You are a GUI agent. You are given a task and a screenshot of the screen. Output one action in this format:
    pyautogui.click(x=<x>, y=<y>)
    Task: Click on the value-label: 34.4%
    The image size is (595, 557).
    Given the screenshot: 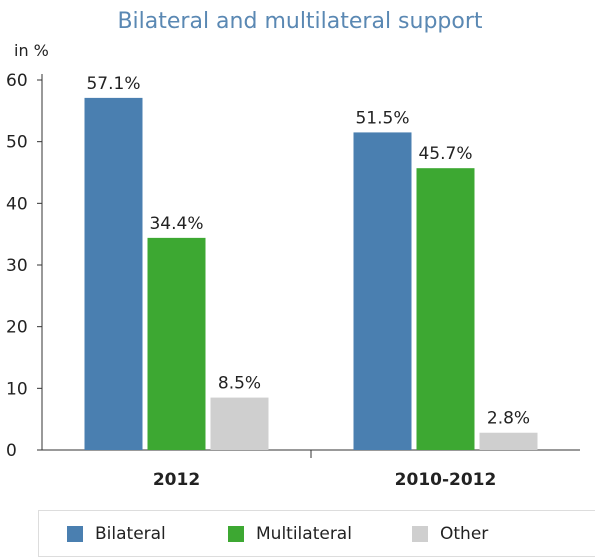 What is the action you would take?
    pyautogui.click(x=176, y=224)
    